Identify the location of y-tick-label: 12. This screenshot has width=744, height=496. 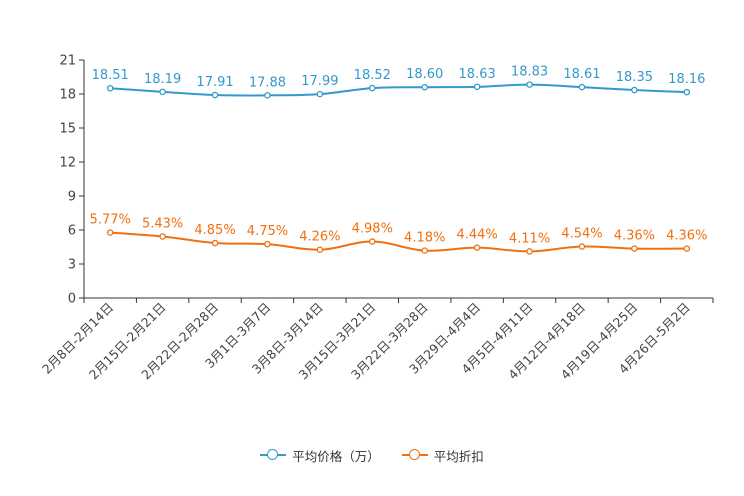
(67, 163).